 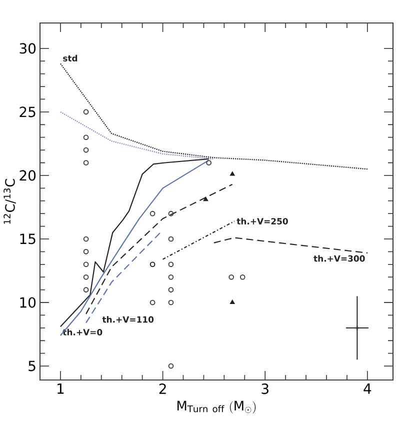 What do you see at coordinates (28, 112) in the screenshot?
I see `y-tick-label: 25` at bounding box center [28, 112].